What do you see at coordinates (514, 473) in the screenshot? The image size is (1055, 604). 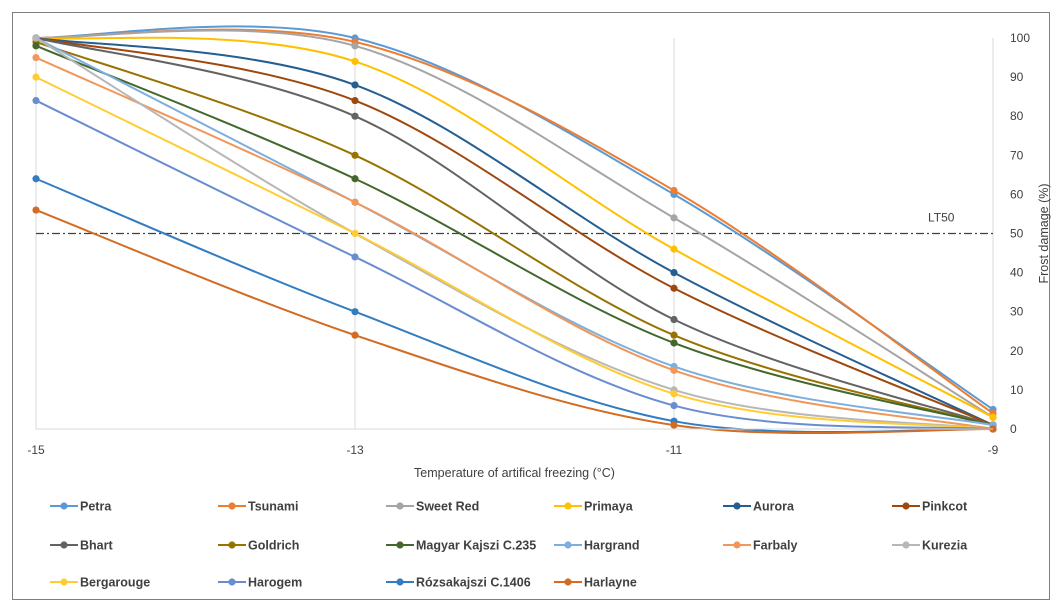 I see `x-axis-title: Temperature of artifical freezing (°C)` at bounding box center [514, 473].